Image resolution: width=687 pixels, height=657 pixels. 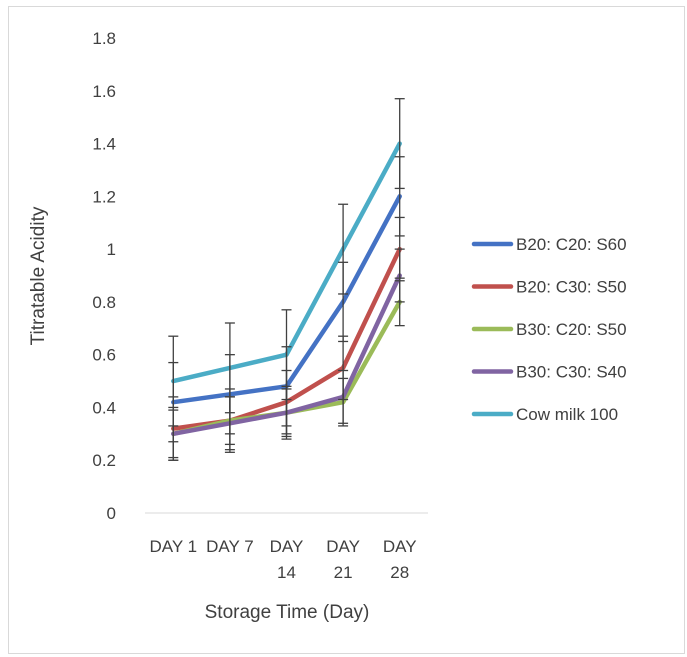 What do you see at coordinates (571, 287) in the screenshot?
I see `legend-label: B20: C30: S50` at bounding box center [571, 287].